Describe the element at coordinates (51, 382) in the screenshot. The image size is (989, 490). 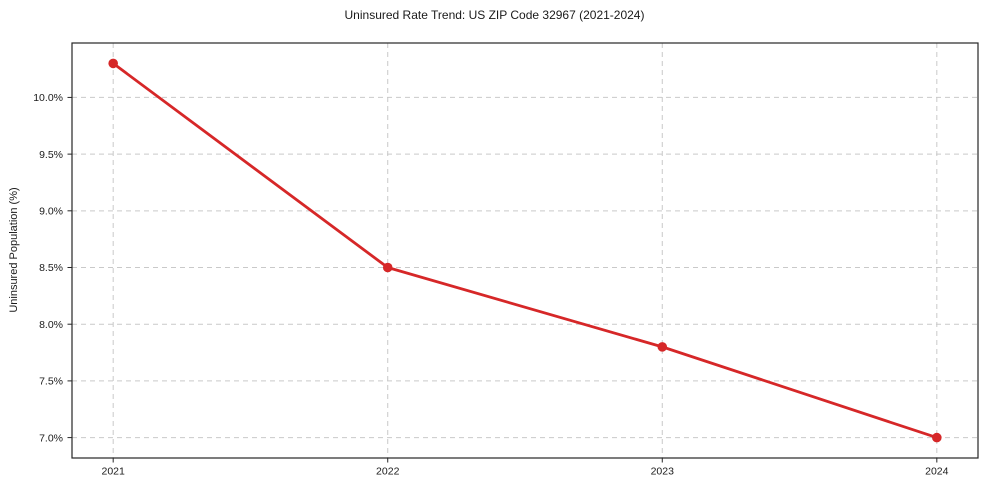
I see `y-tick-label: 7.5%` at that location.